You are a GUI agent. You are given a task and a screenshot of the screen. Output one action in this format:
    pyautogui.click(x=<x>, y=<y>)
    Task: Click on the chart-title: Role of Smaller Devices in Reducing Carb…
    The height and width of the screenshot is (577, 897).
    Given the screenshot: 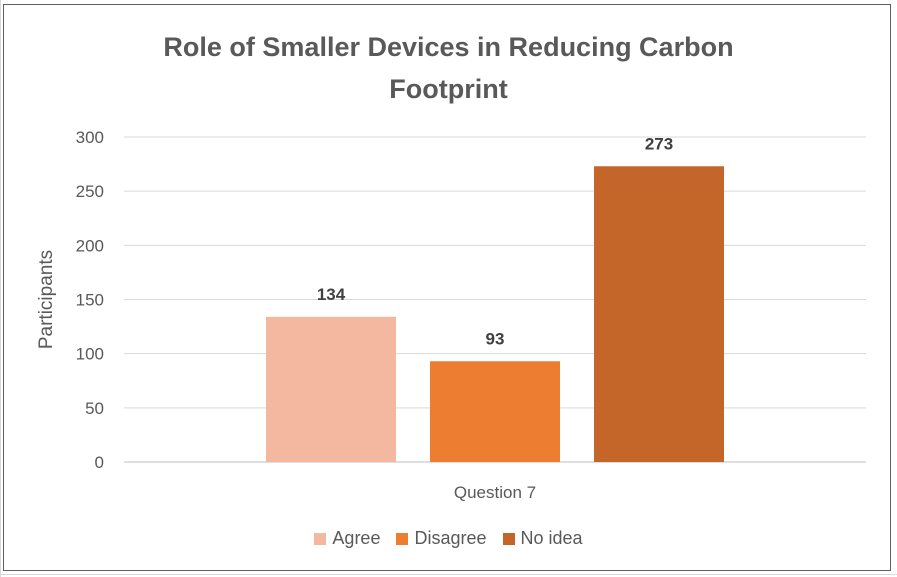 What is the action you would take?
    pyautogui.click(x=448, y=68)
    